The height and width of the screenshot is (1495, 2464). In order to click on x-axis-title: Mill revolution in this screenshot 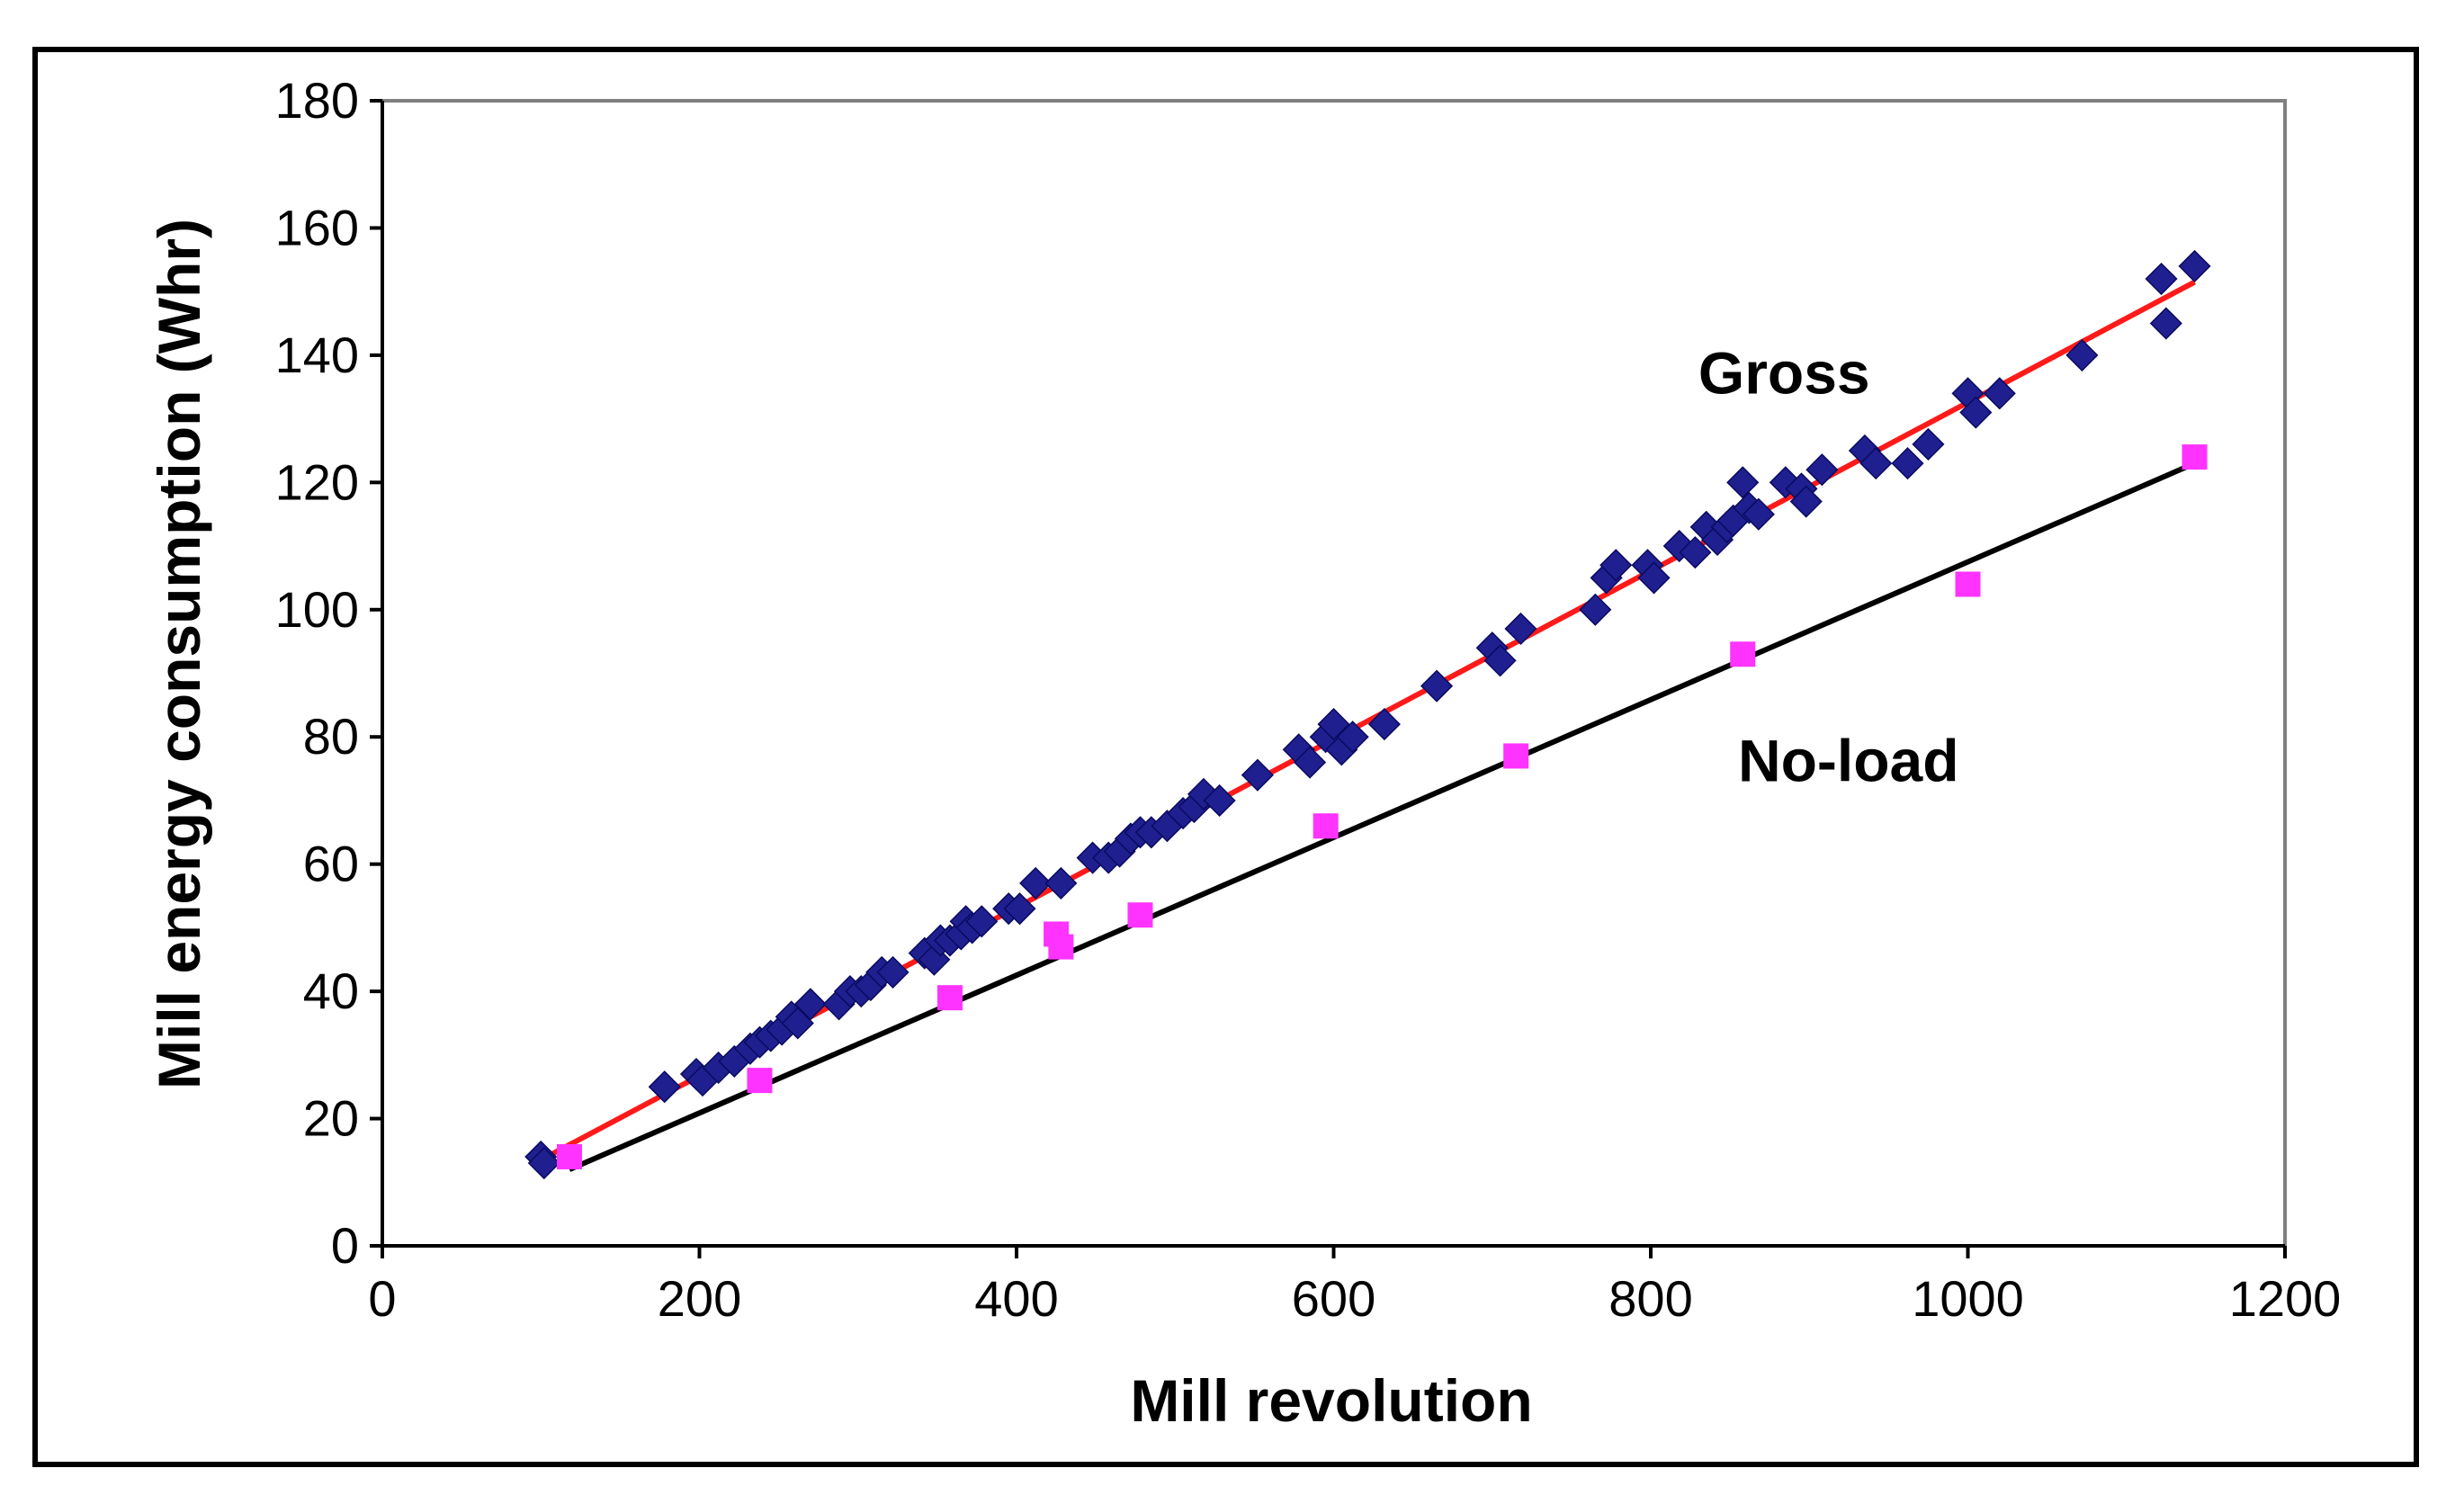, I will do `click(1331, 1400)`.